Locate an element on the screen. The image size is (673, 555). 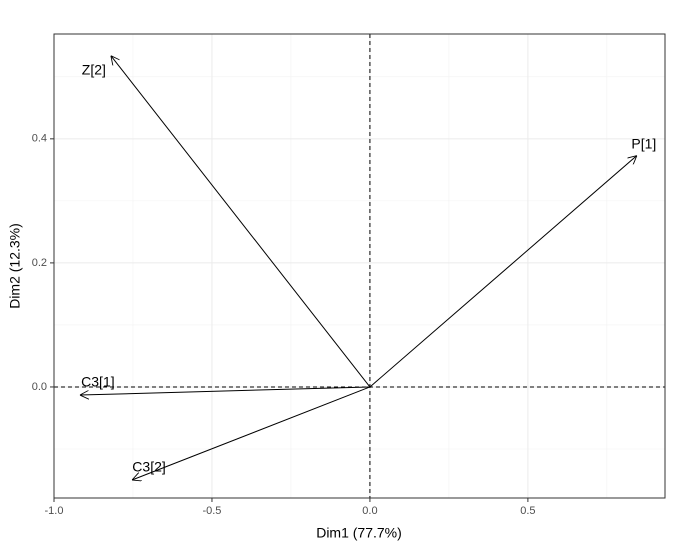
y-axis-title: Dim2 (12.3%) is located at coordinates (15, 266).